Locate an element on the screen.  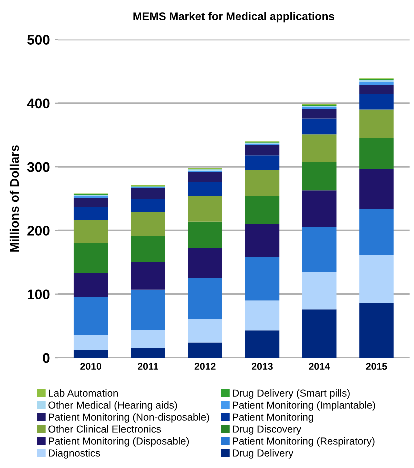
x-tick-label: 2014 is located at coordinates (319, 366).